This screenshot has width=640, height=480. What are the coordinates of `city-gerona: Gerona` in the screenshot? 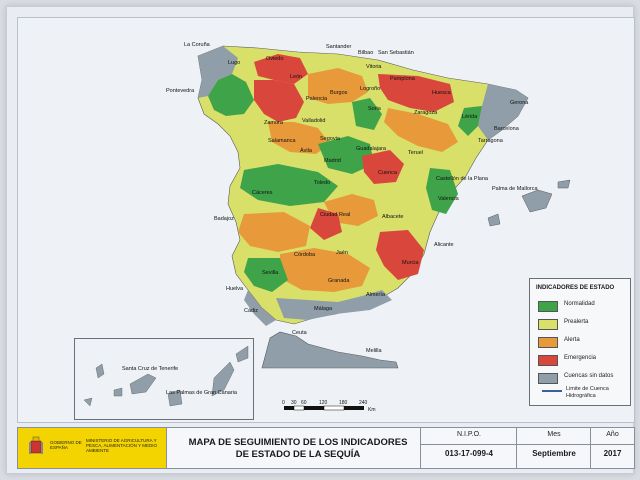 It's located at (519, 103).